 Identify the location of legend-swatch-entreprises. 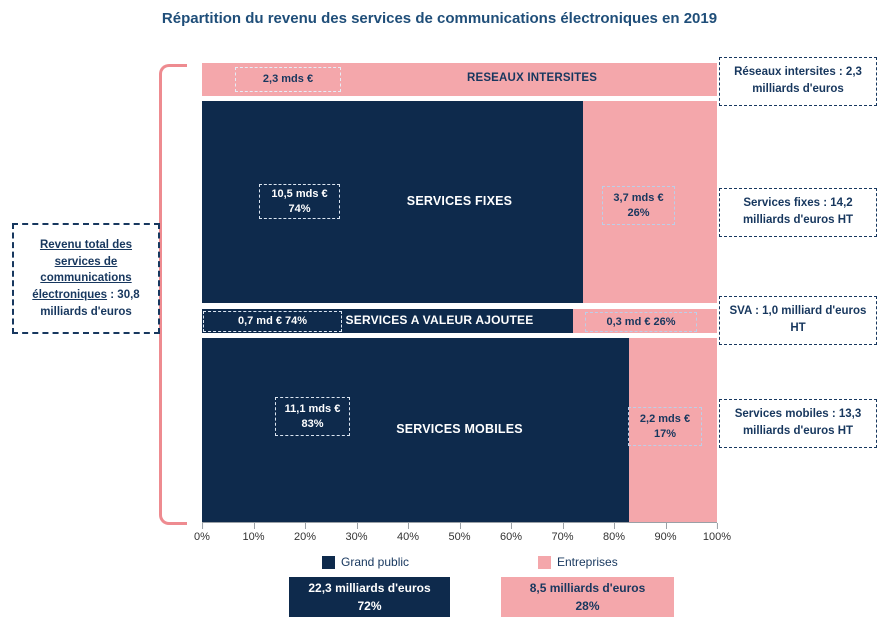
(544, 562).